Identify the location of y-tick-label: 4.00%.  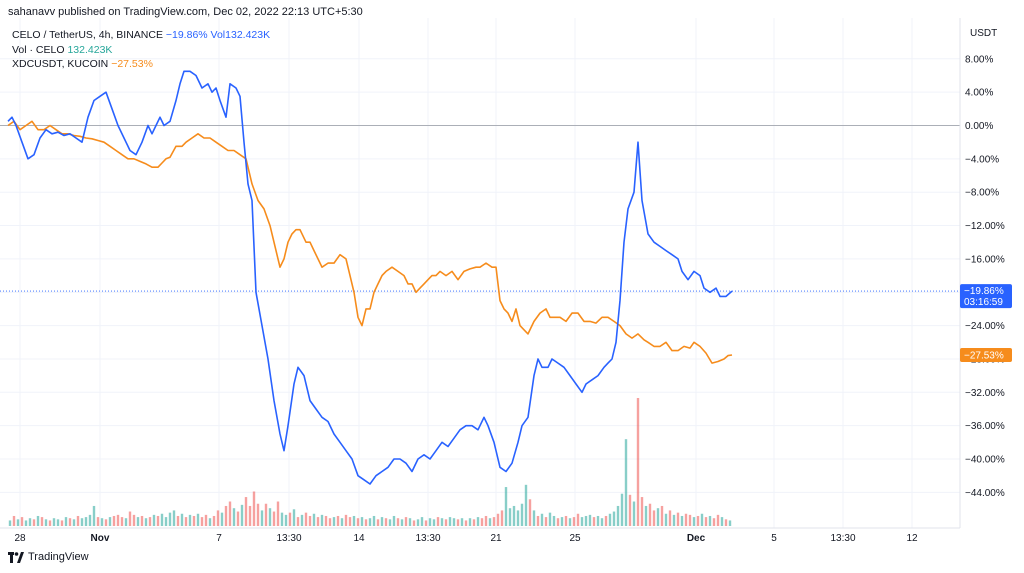
(979, 93).